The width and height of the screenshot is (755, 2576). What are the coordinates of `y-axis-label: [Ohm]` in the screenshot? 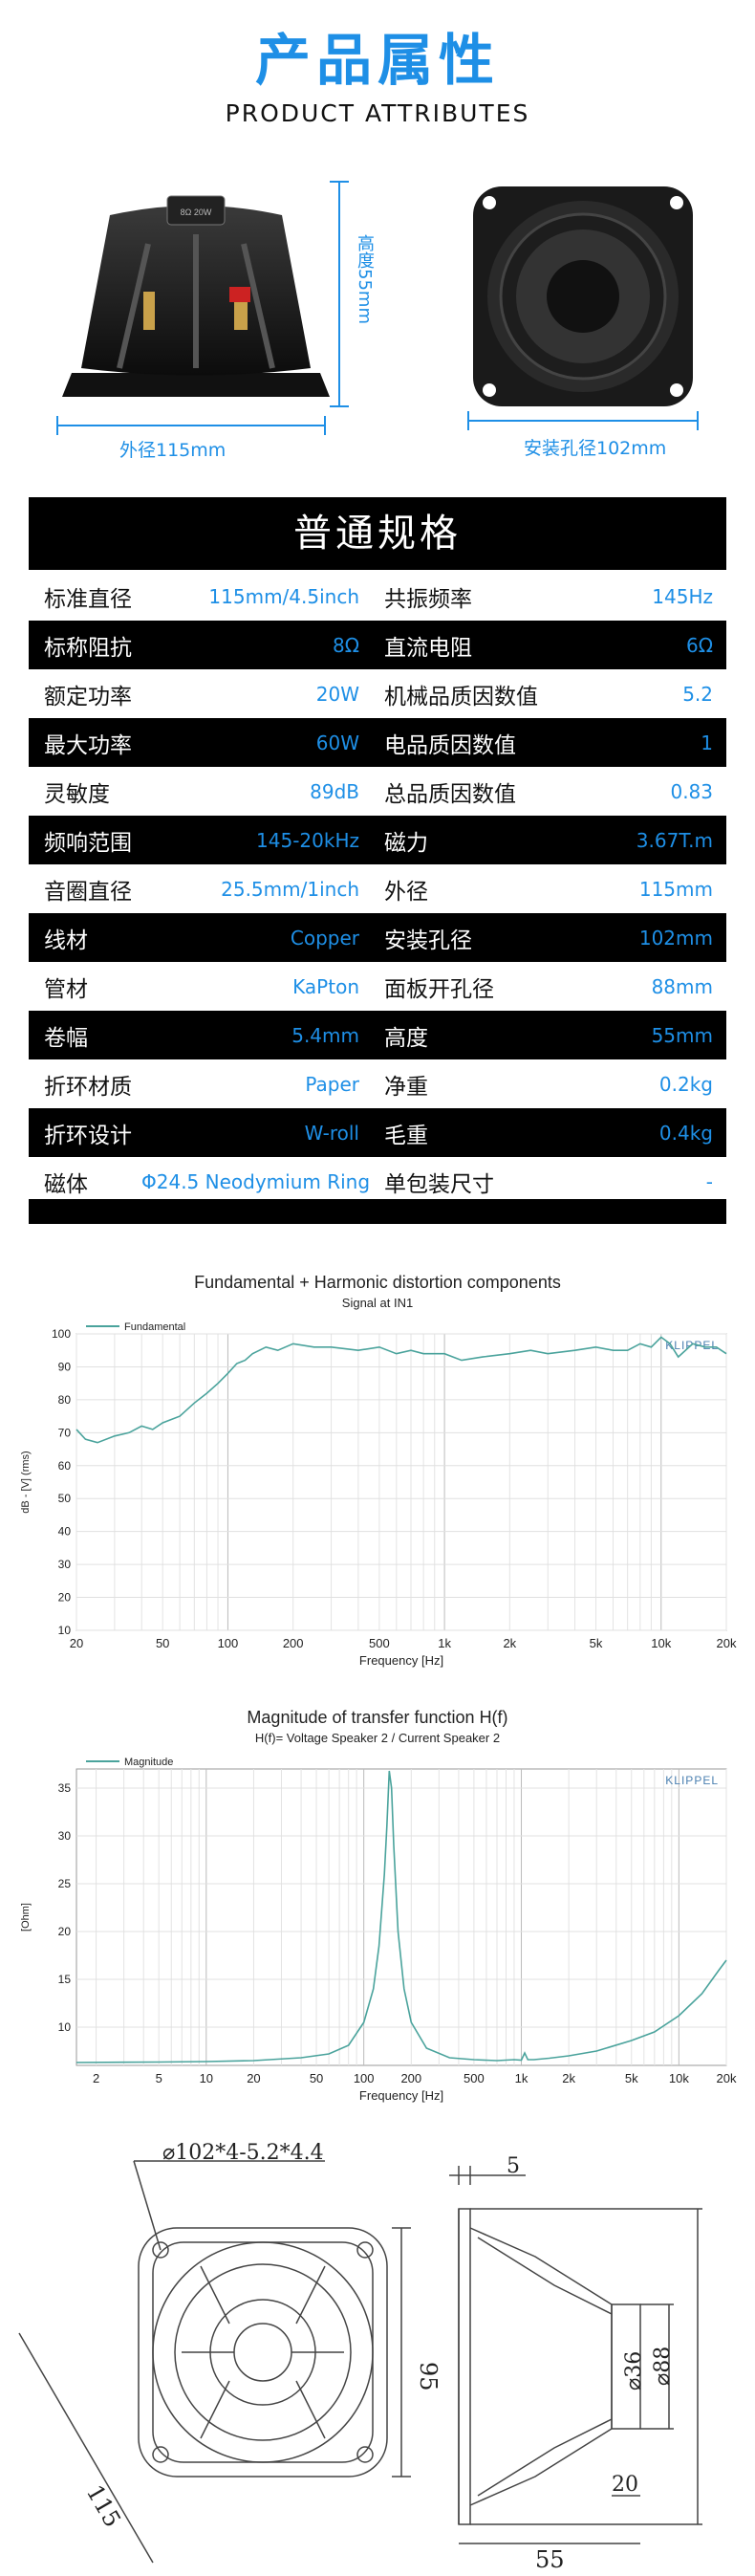 It's located at (26, 1917).